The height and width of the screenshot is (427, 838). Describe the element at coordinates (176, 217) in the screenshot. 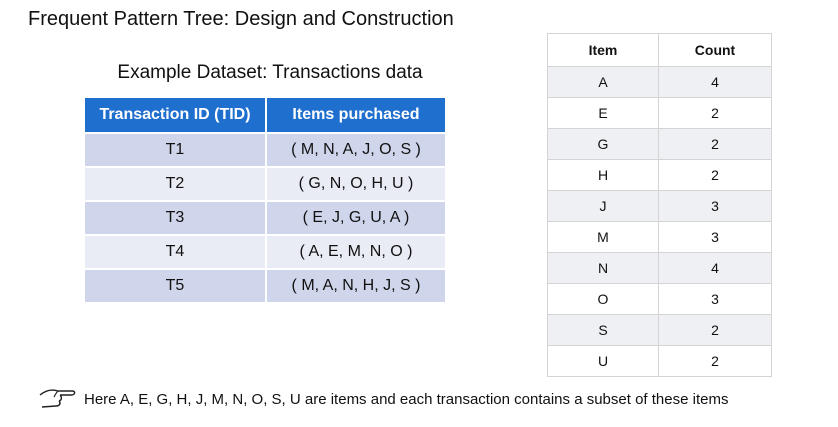

I see `table-cell: T3` at that location.